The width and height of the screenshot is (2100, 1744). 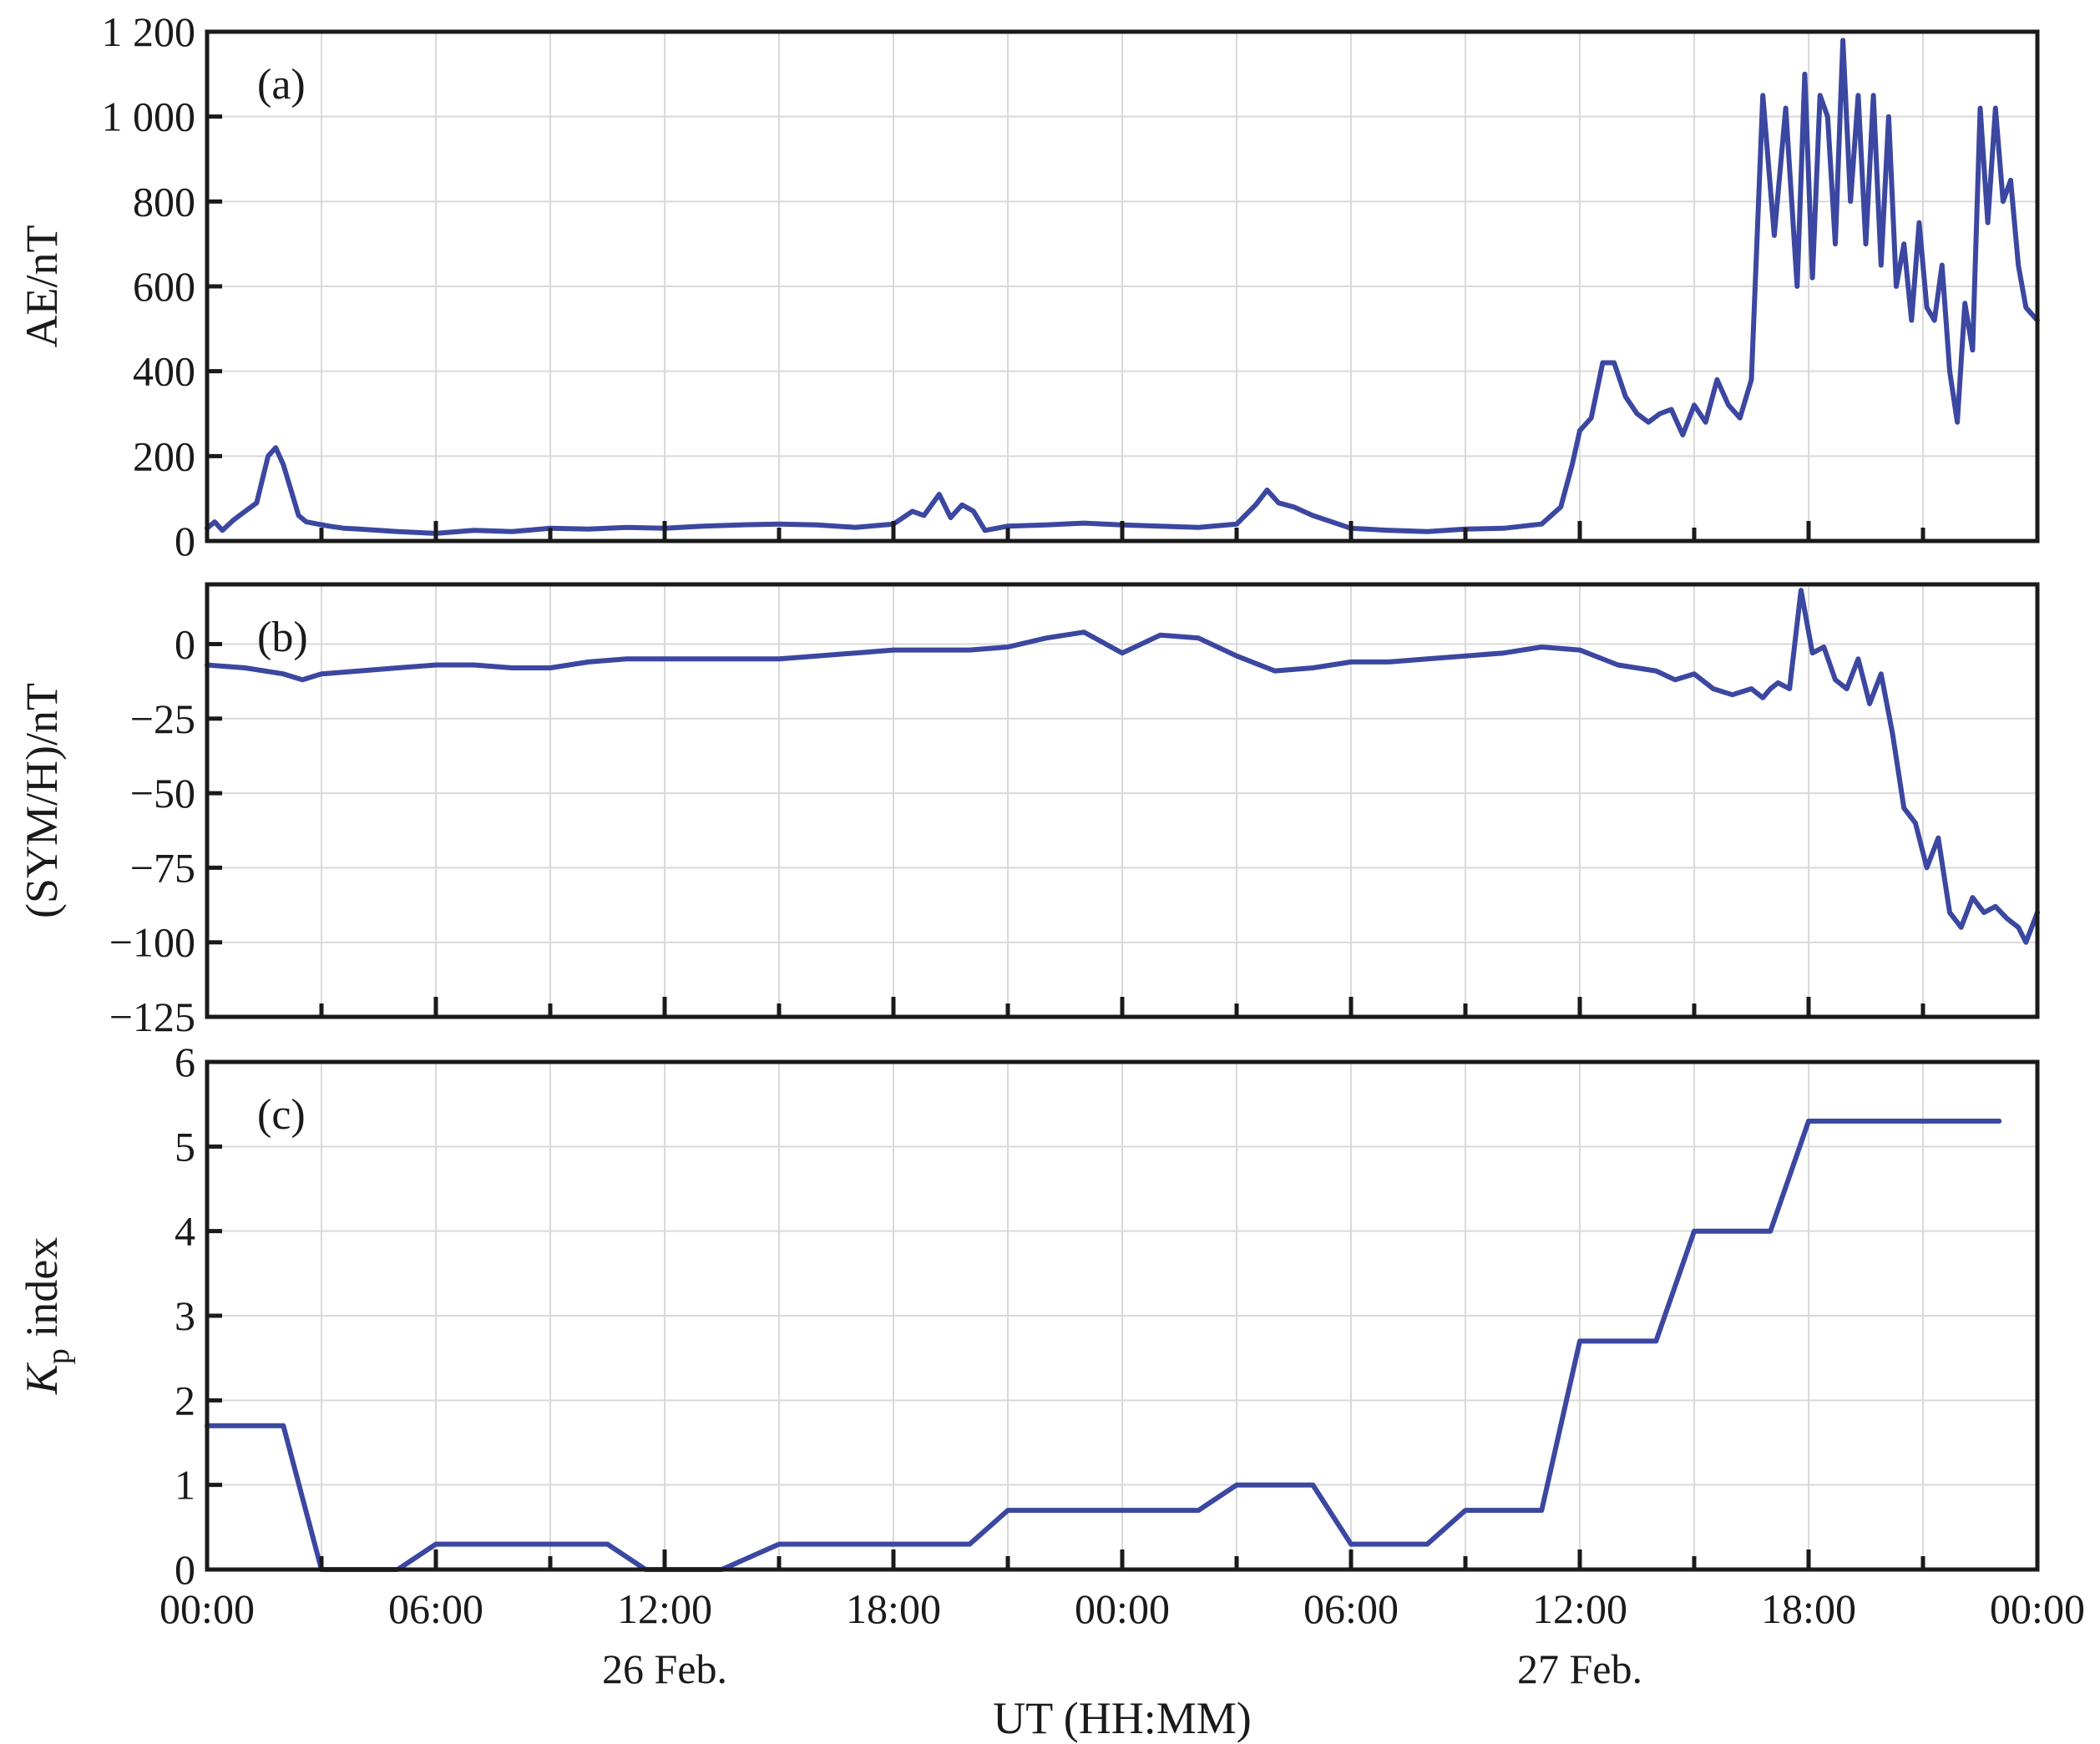 What do you see at coordinates (185, 1485) in the screenshot?
I see `y-tick-label: 1` at bounding box center [185, 1485].